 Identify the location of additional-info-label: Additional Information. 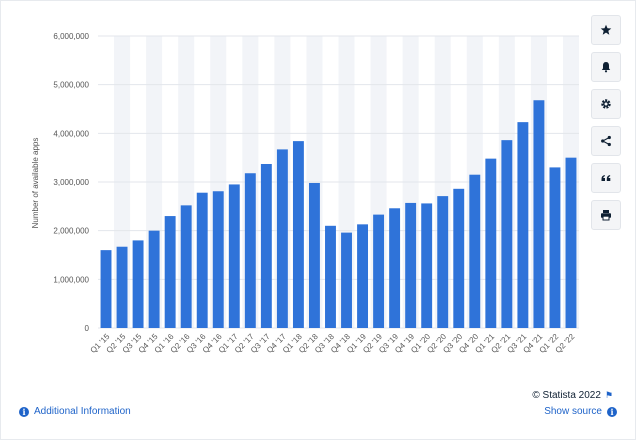
(82, 411).